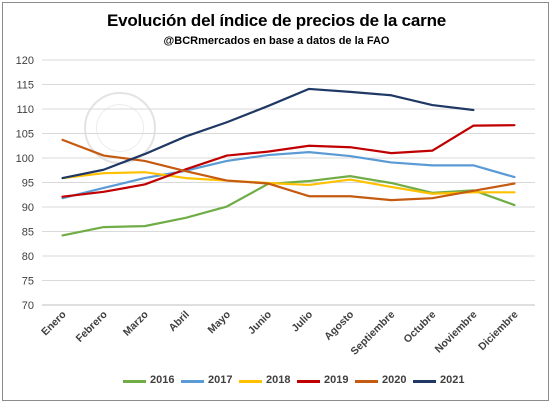 The height and width of the screenshot is (405, 553). Describe the element at coordinates (25, 61) in the screenshot. I see `y-tick-label: 120` at that location.